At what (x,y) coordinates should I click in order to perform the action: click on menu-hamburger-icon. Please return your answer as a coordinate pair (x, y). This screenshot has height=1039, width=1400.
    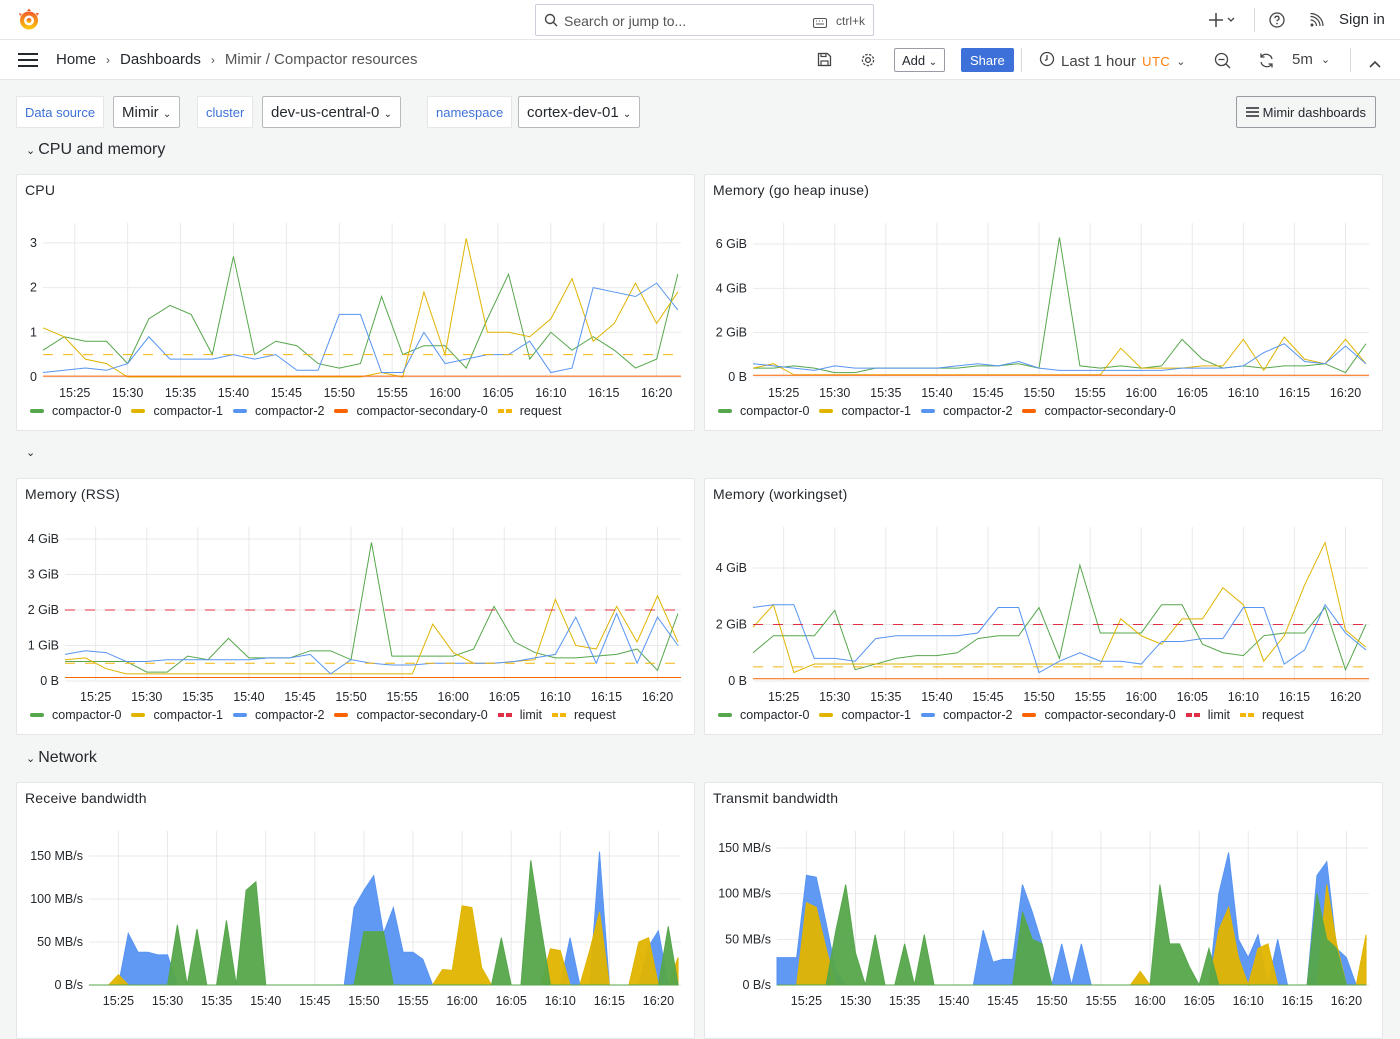
    Looking at the image, I should click on (28, 62).